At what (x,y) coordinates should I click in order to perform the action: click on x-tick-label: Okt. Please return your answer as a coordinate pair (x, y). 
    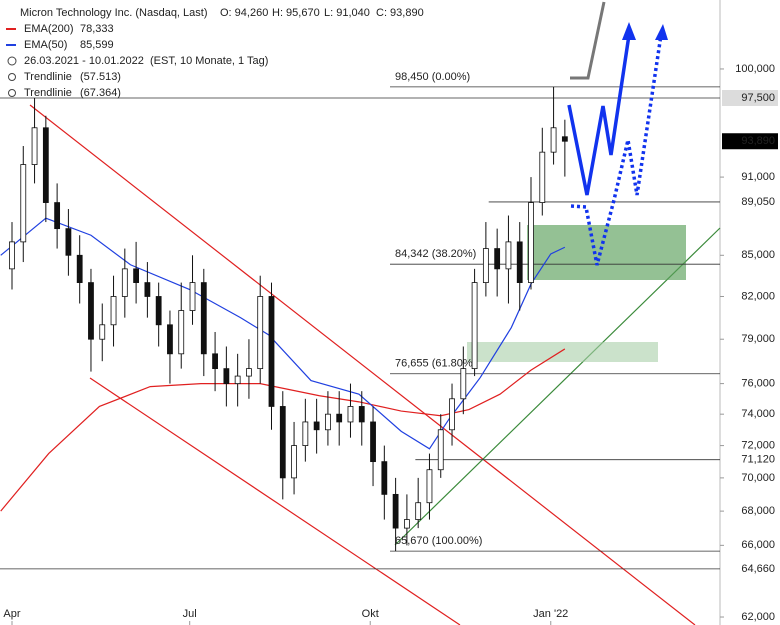
    Looking at the image, I should click on (370, 614).